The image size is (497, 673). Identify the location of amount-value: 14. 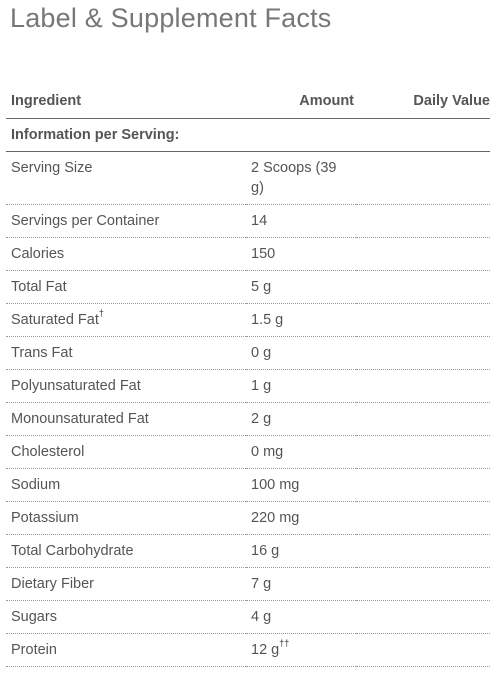
(259, 221).